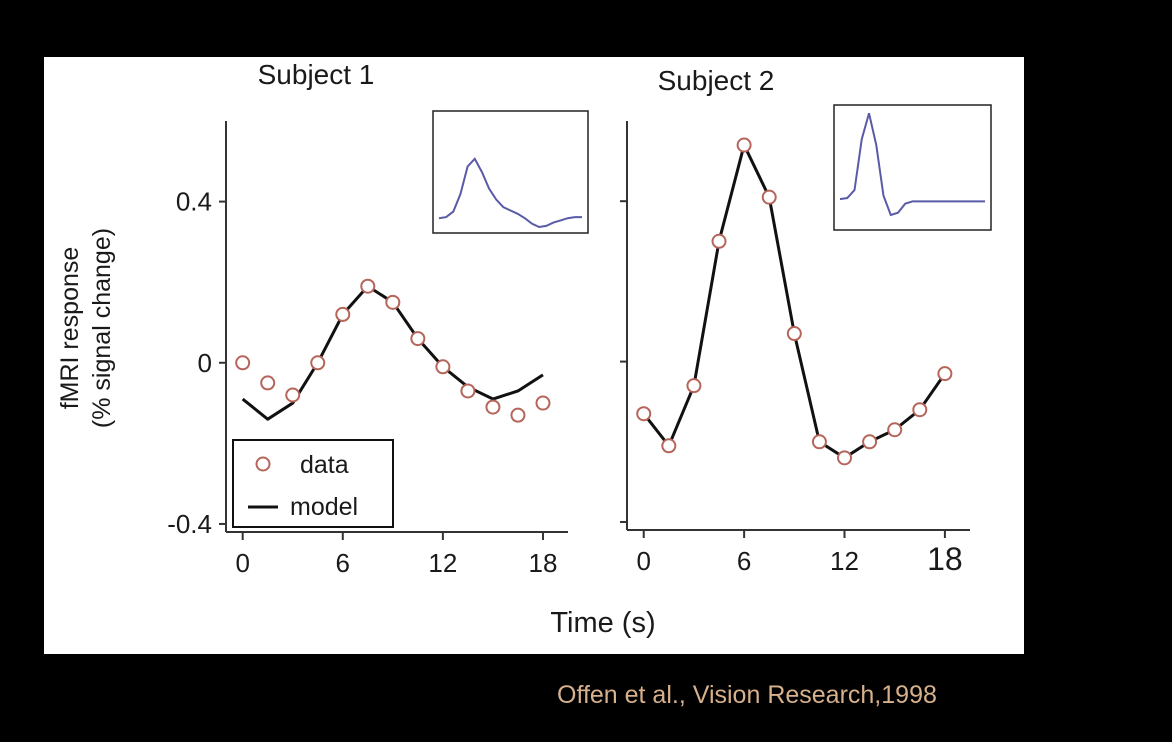 The width and height of the screenshot is (1172, 742). Describe the element at coordinates (263, 464) in the screenshot. I see `legend-data-marker` at that location.